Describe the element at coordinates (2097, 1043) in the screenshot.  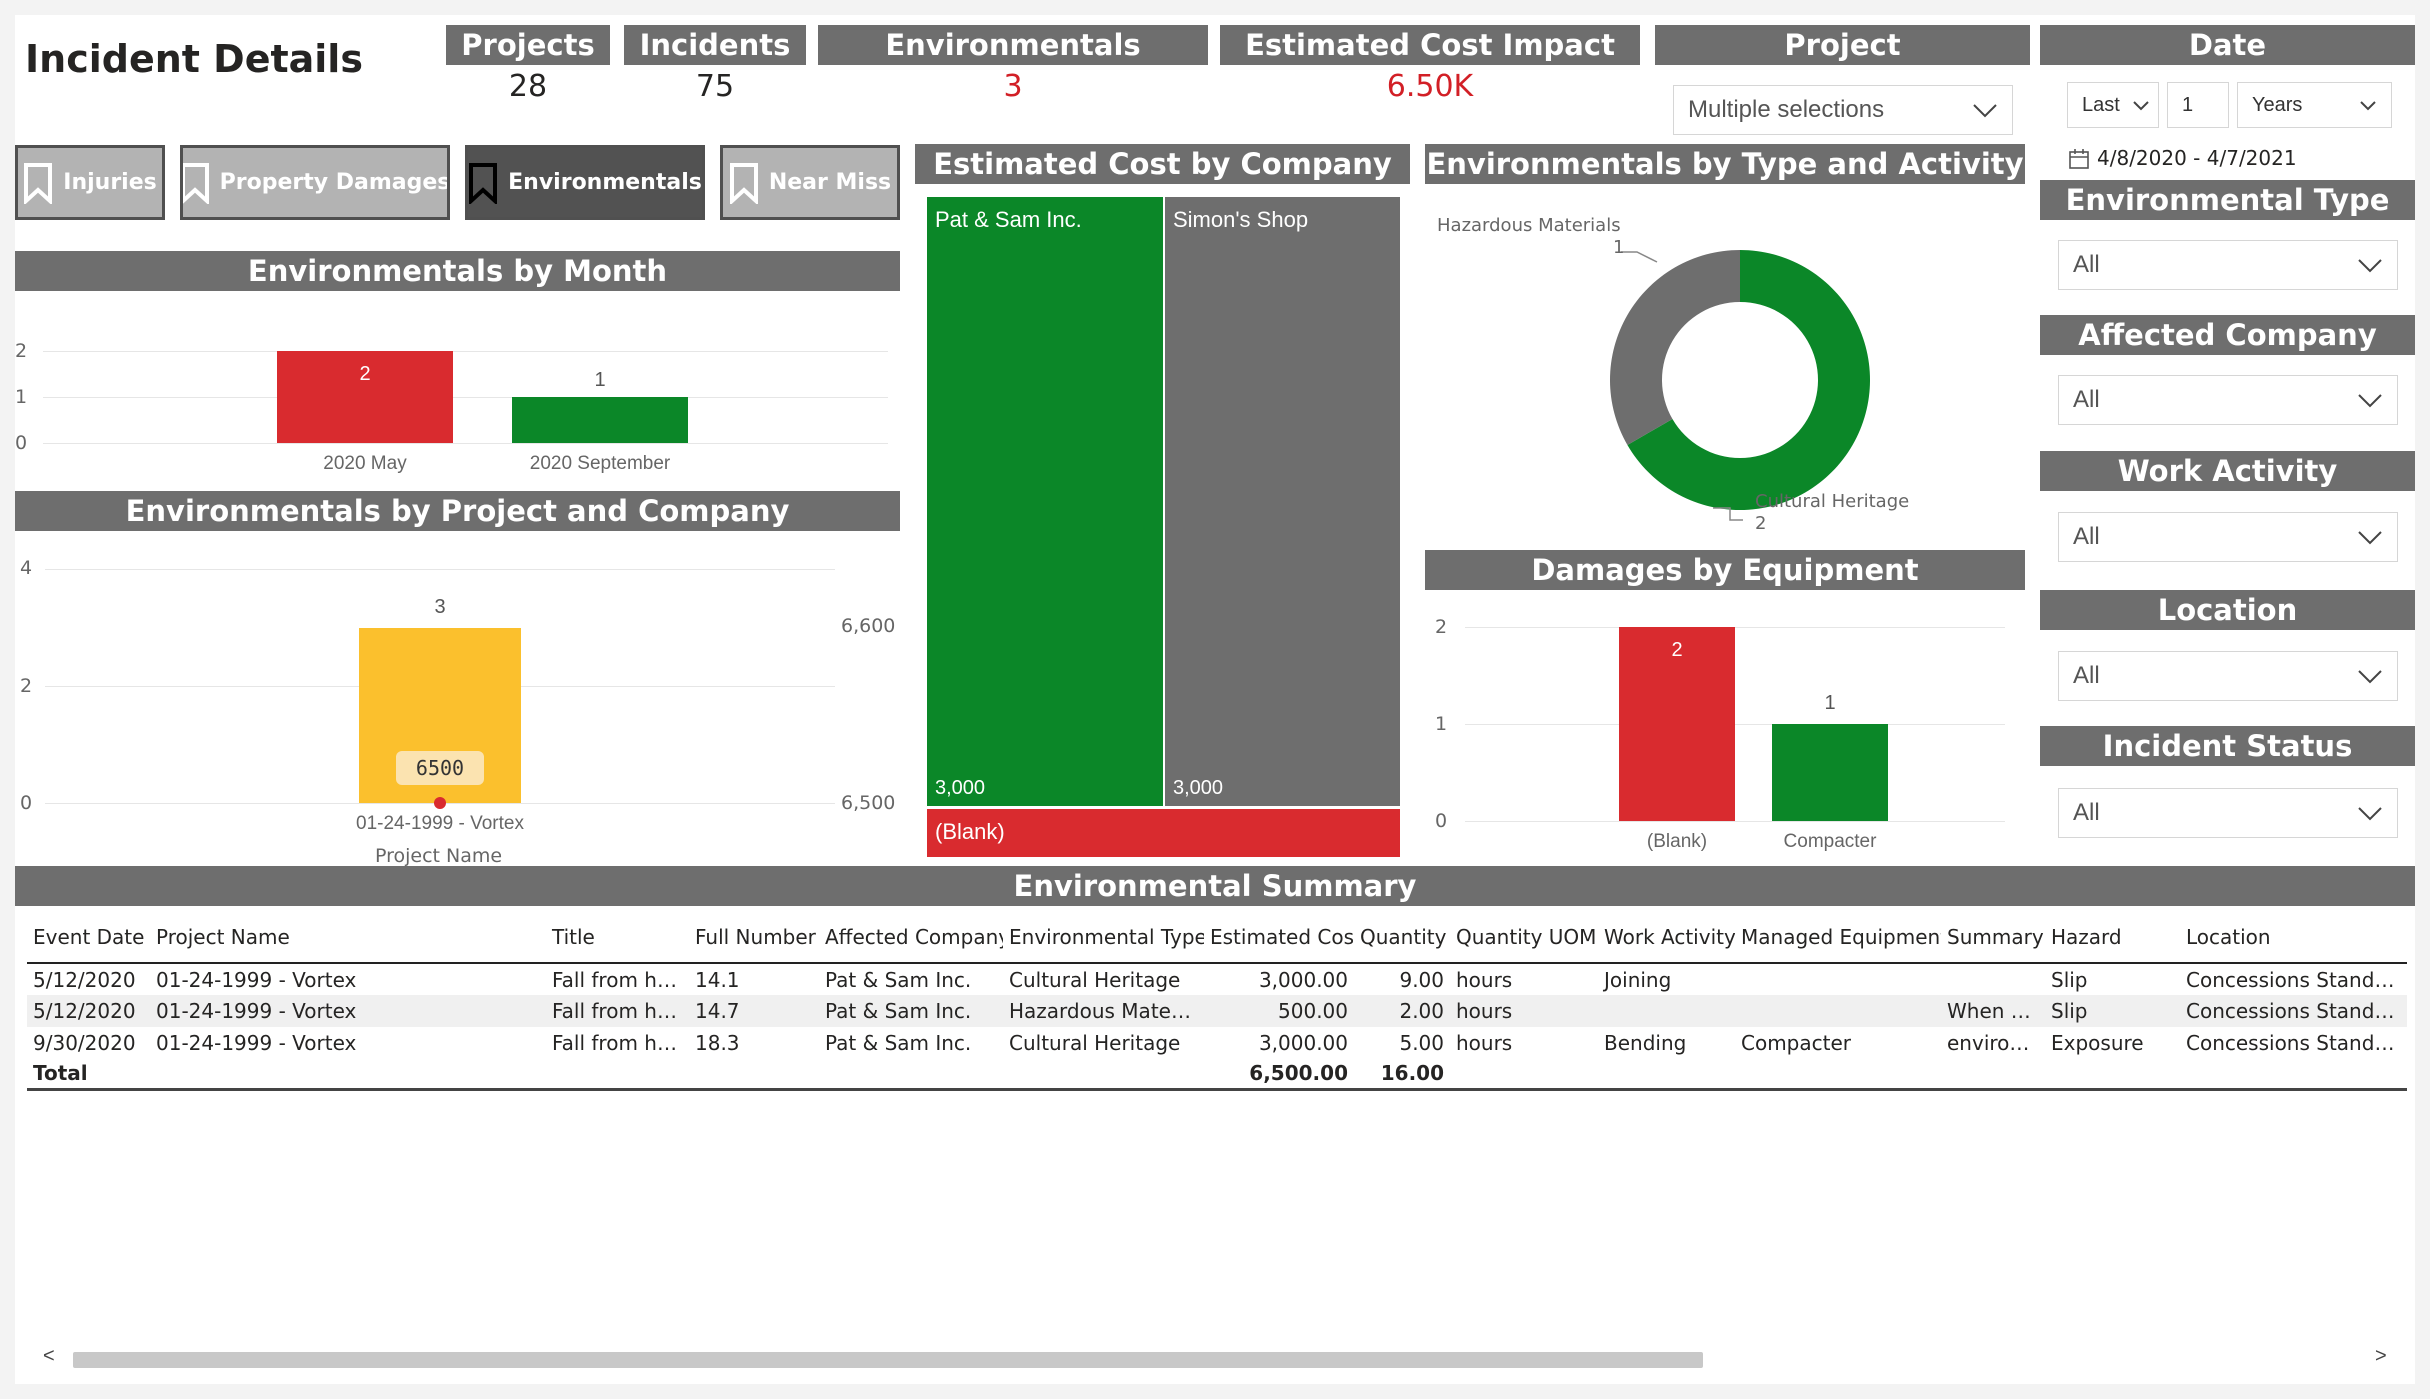
I see `table-cell: Exposure` at that location.